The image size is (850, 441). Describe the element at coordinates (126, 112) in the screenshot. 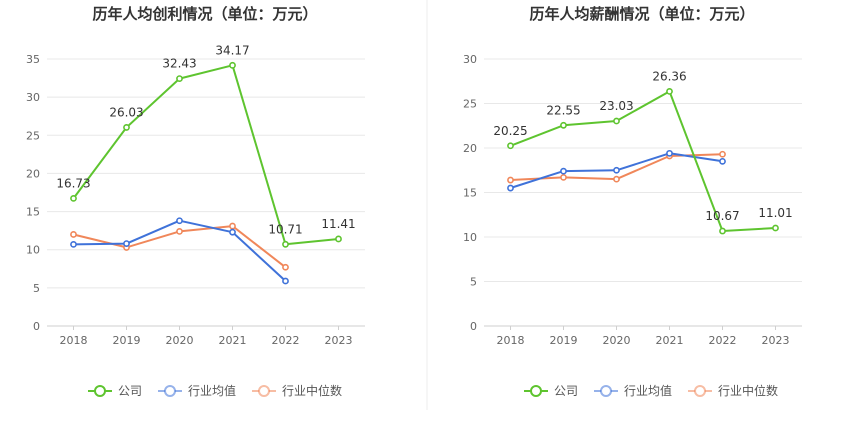

I see `data-label: 26.03` at that location.